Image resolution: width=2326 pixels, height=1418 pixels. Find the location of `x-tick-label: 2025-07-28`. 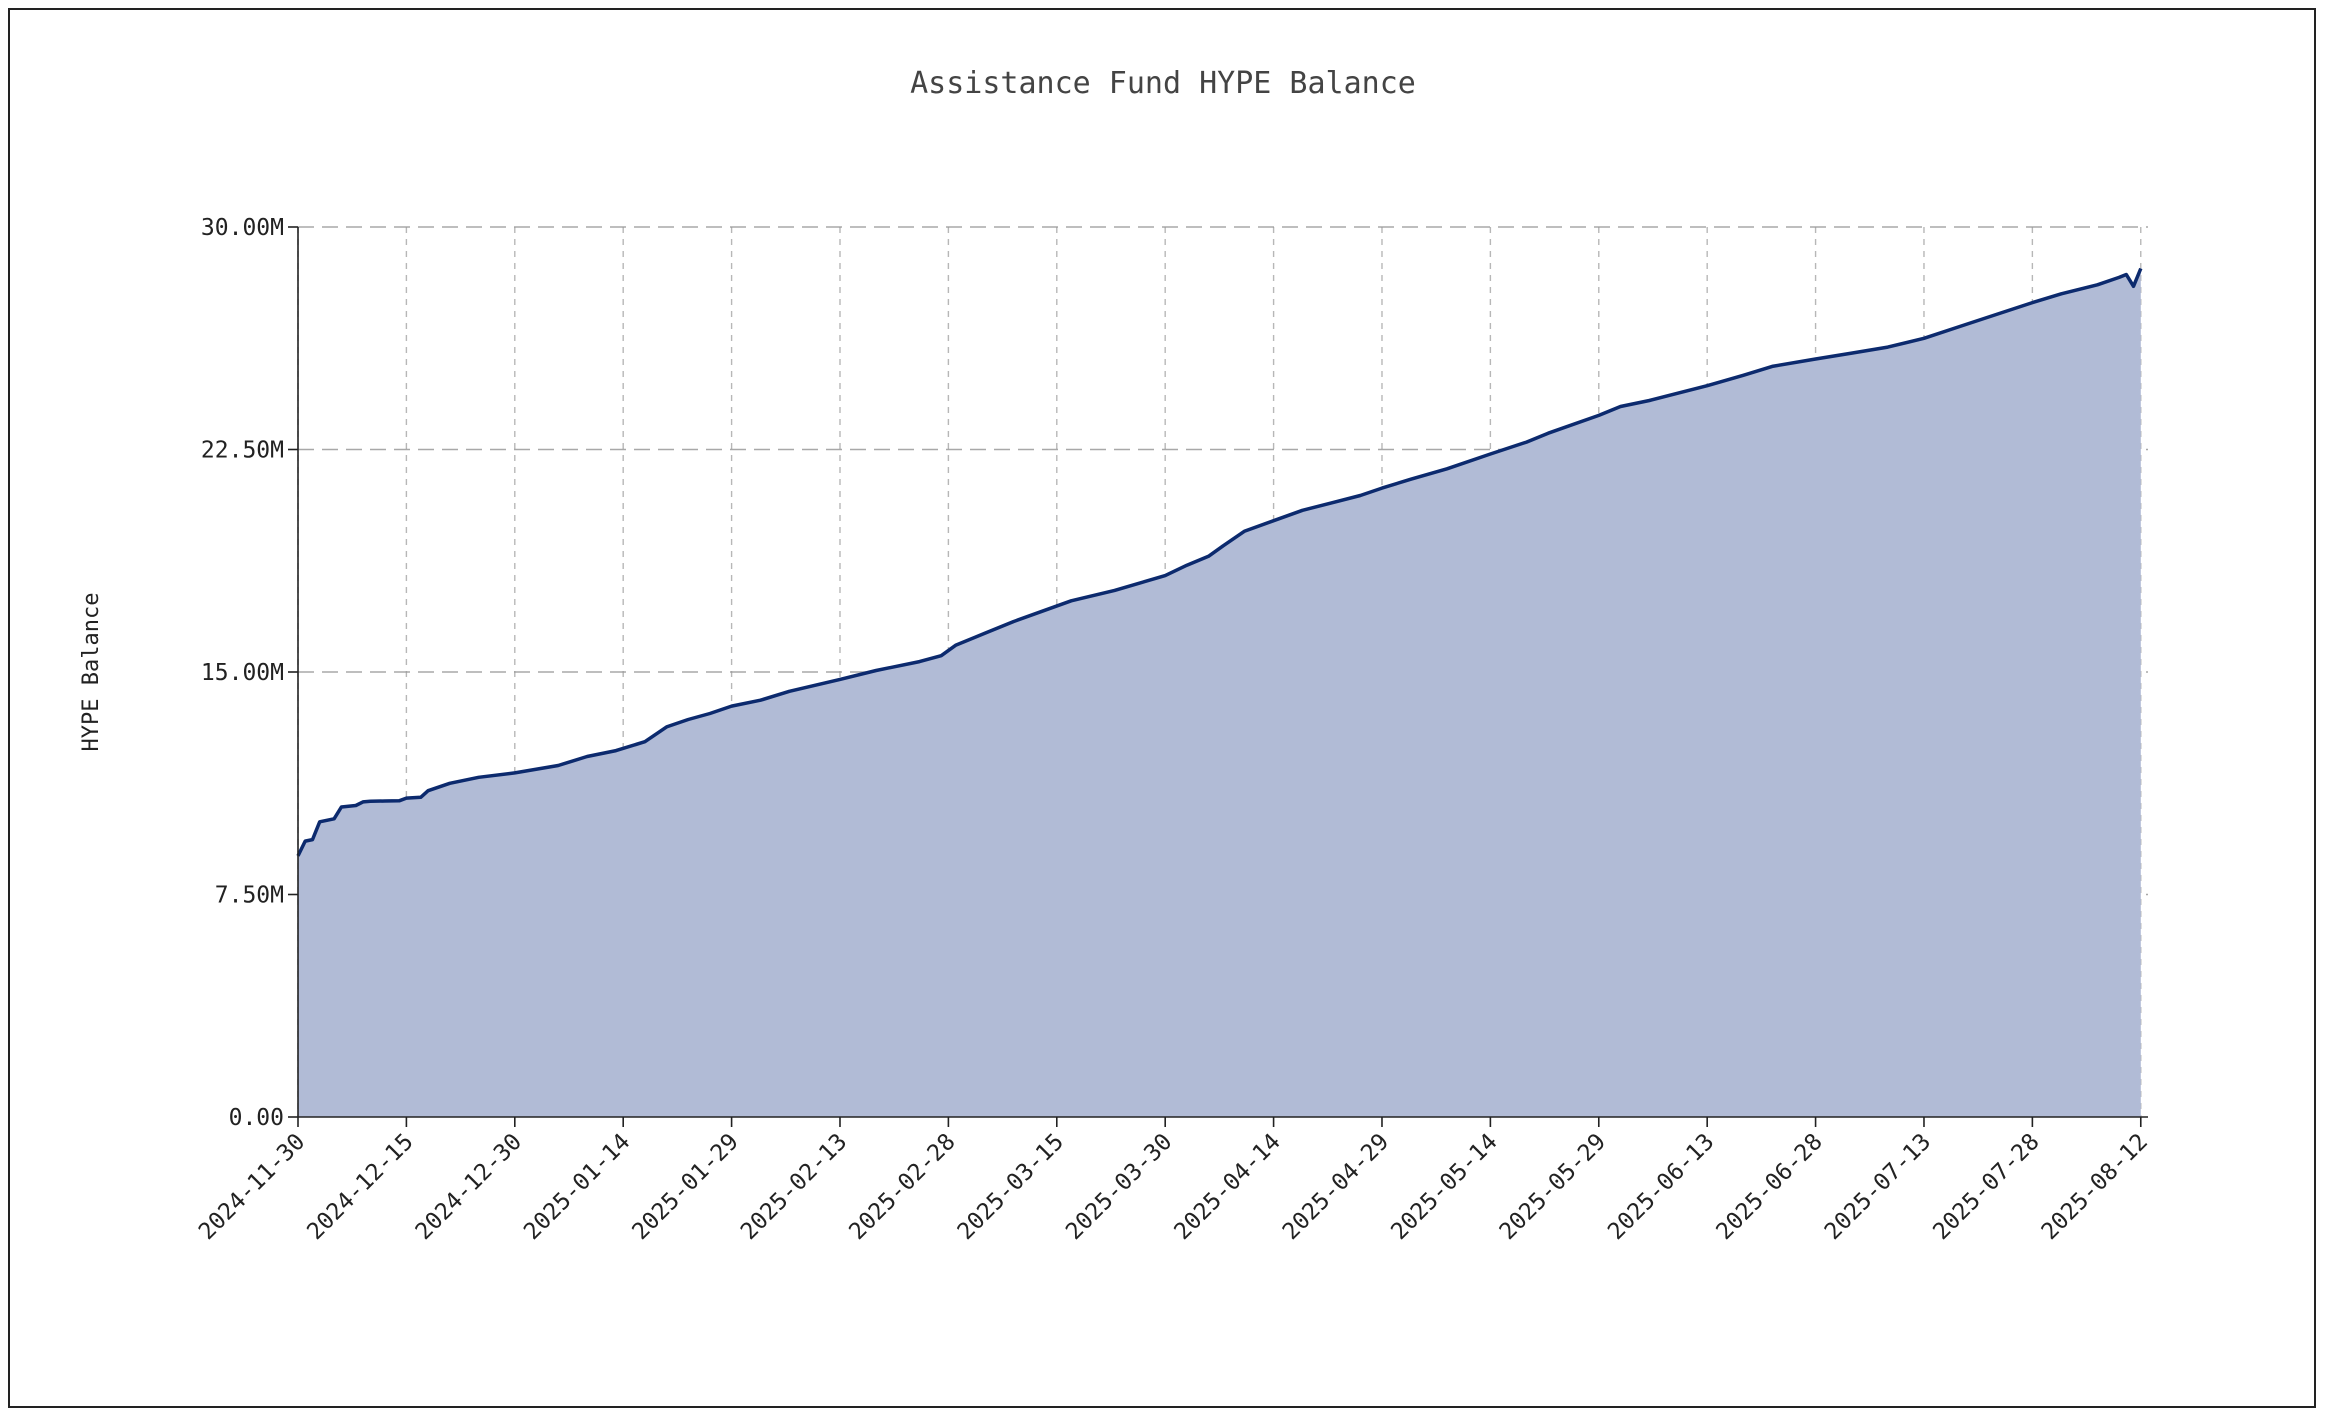

x-tick-label: 2025-07-28 is located at coordinates (1986, 1187).